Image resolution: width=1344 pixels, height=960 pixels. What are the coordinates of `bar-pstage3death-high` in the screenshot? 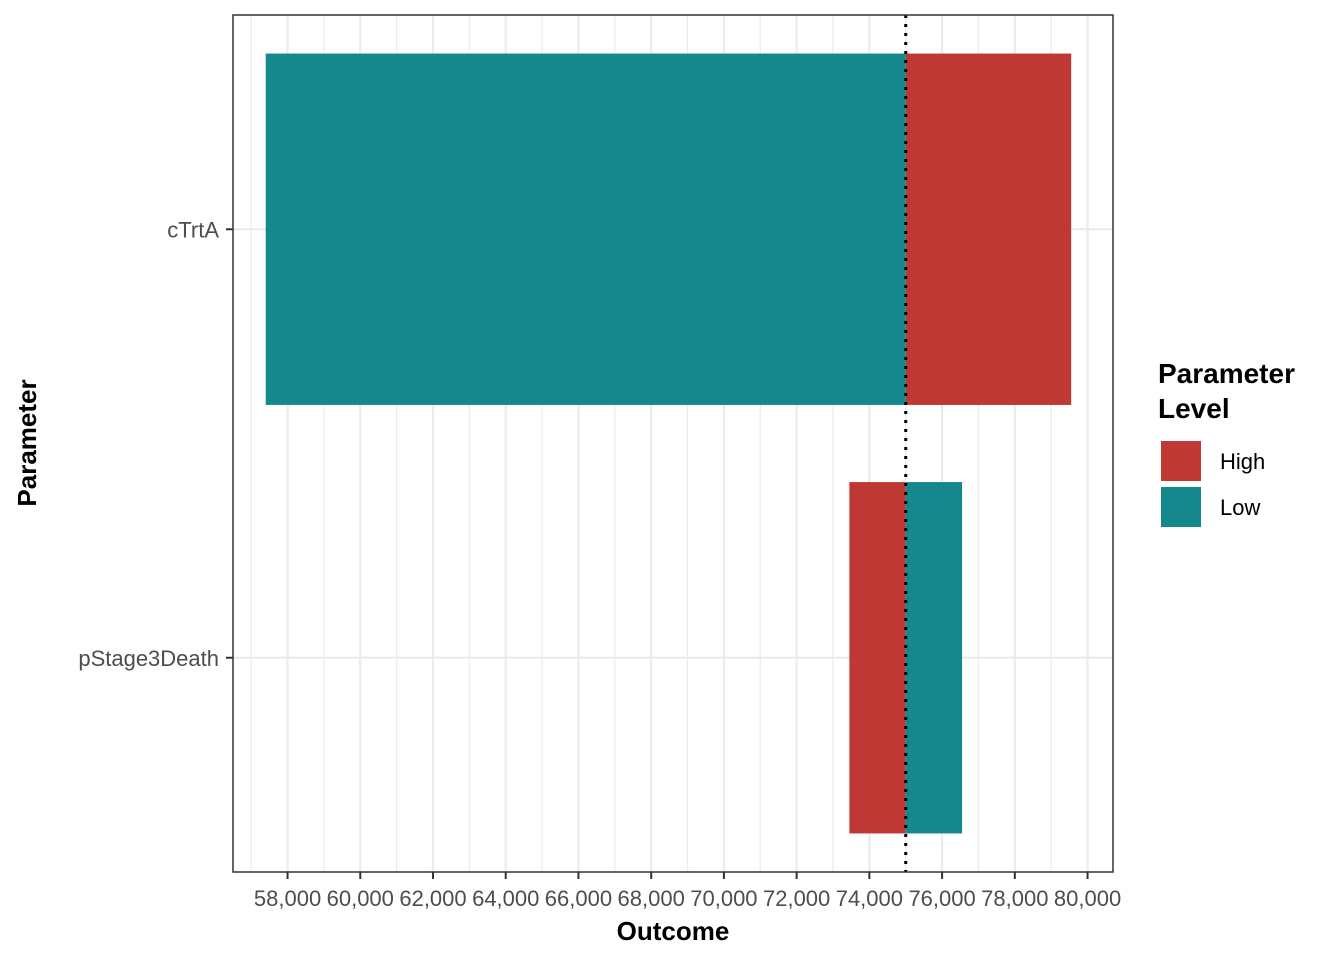 It's located at (877, 658).